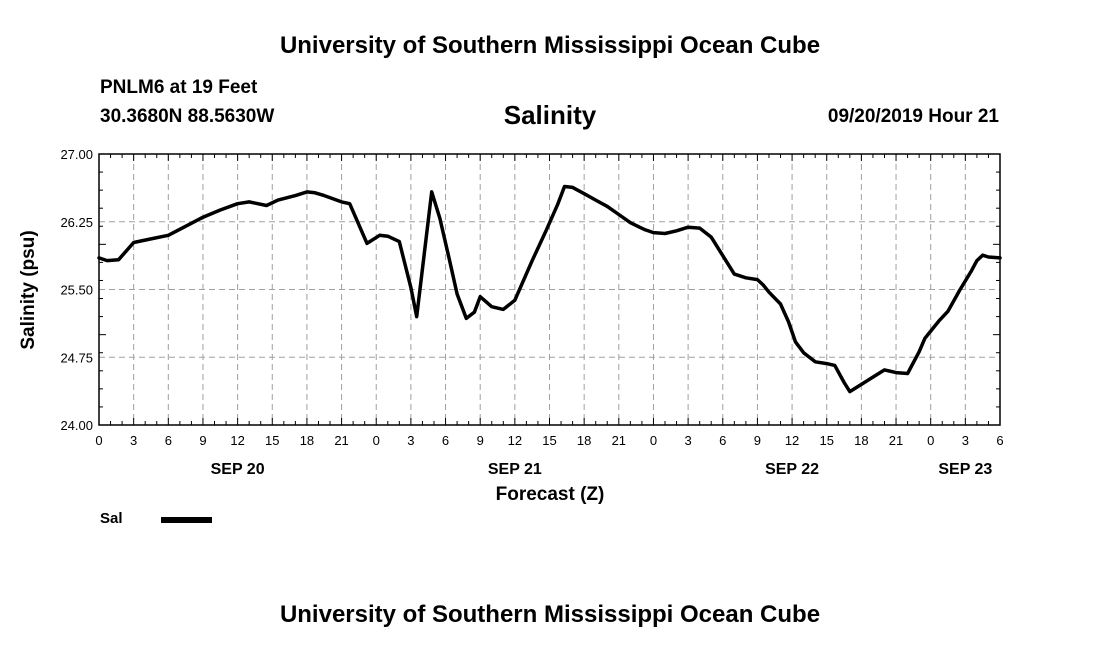  Describe the element at coordinates (179, 87) in the screenshot. I see `station-label: PNLM6 at 19 Feet` at that location.